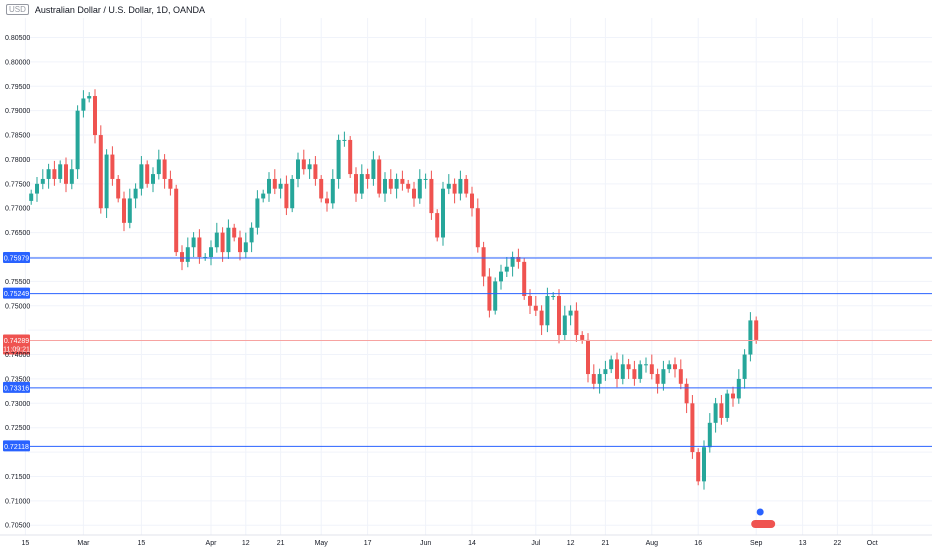  Describe the element at coordinates (16, 344) in the screenshot. I see `current-price-tag` at that location.